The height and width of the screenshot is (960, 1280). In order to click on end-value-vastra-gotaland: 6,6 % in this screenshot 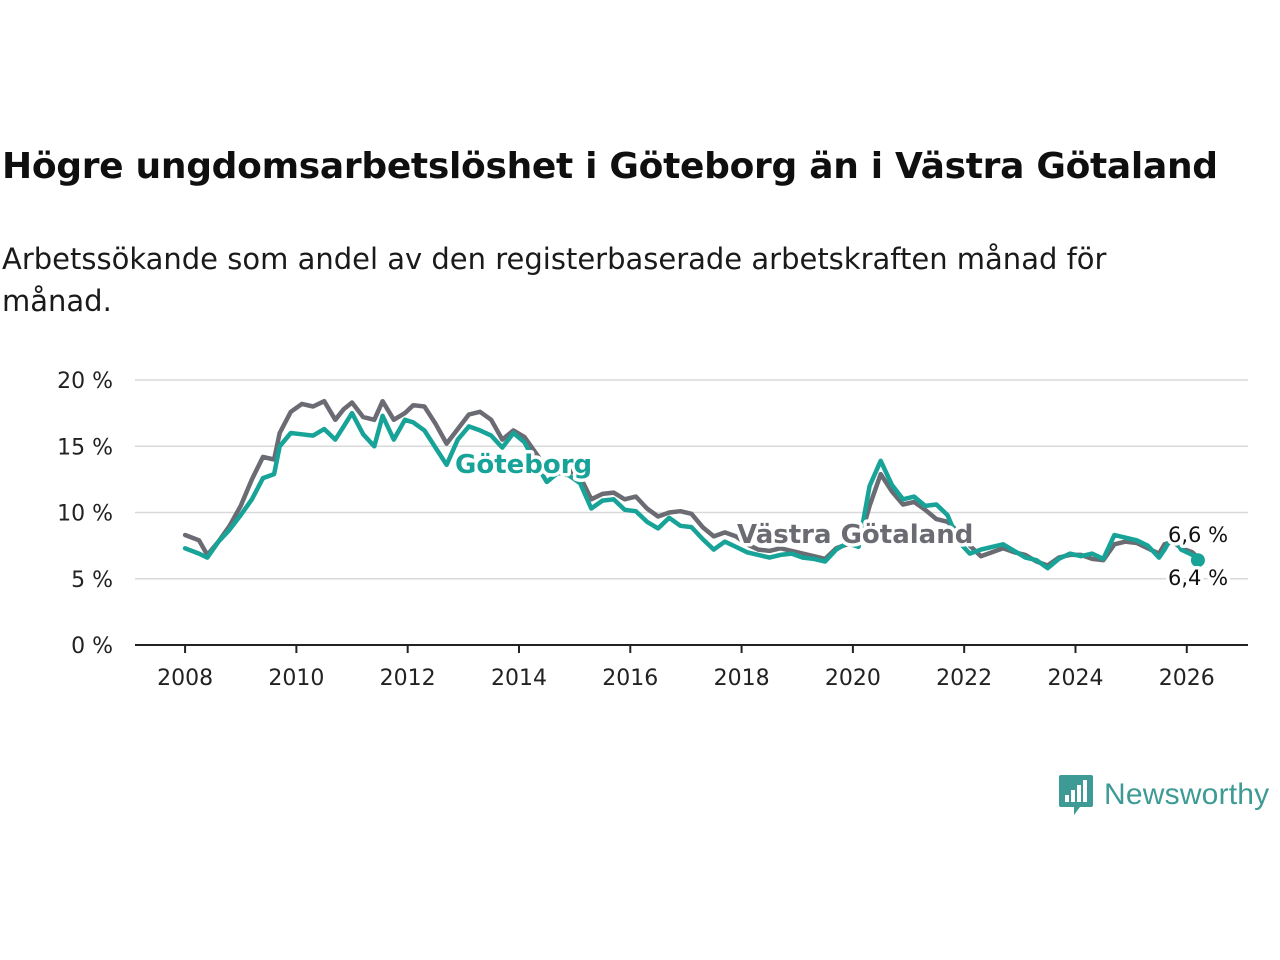, I will do `click(1198, 535)`.